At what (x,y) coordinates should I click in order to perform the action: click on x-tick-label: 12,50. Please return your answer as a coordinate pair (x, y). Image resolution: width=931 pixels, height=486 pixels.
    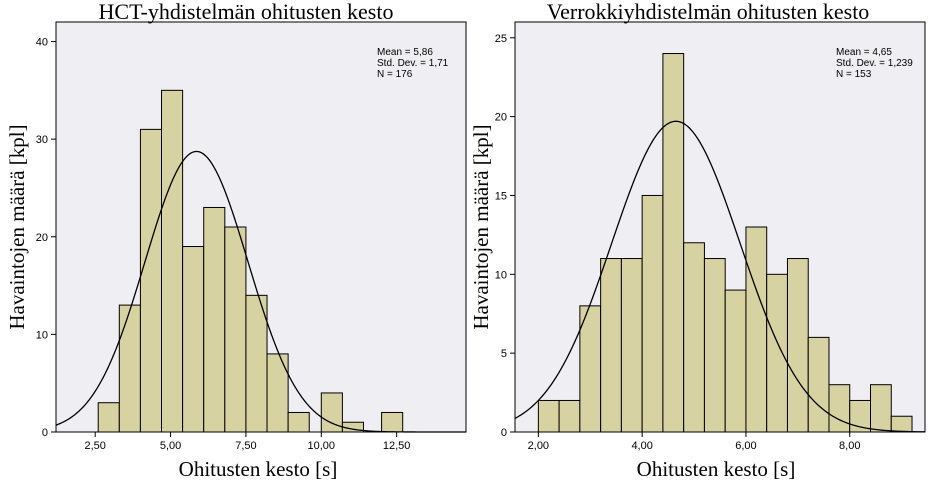
    Looking at the image, I should click on (397, 446).